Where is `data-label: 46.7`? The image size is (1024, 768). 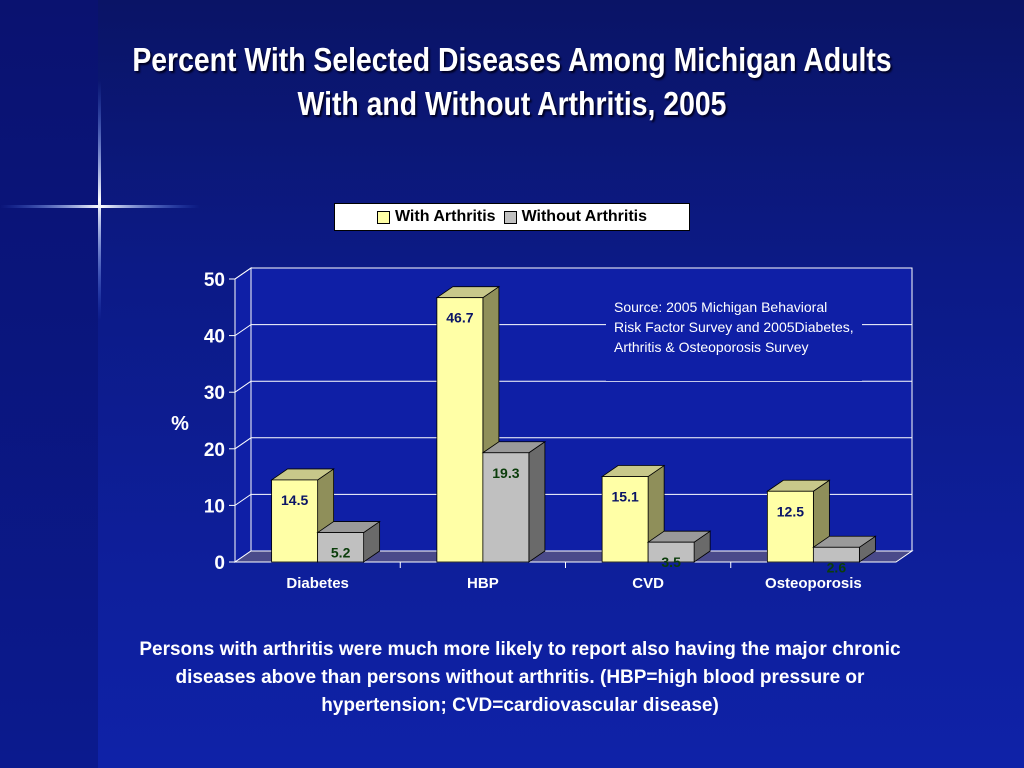
data-label: 46.7 is located at coordinates (459, 318).